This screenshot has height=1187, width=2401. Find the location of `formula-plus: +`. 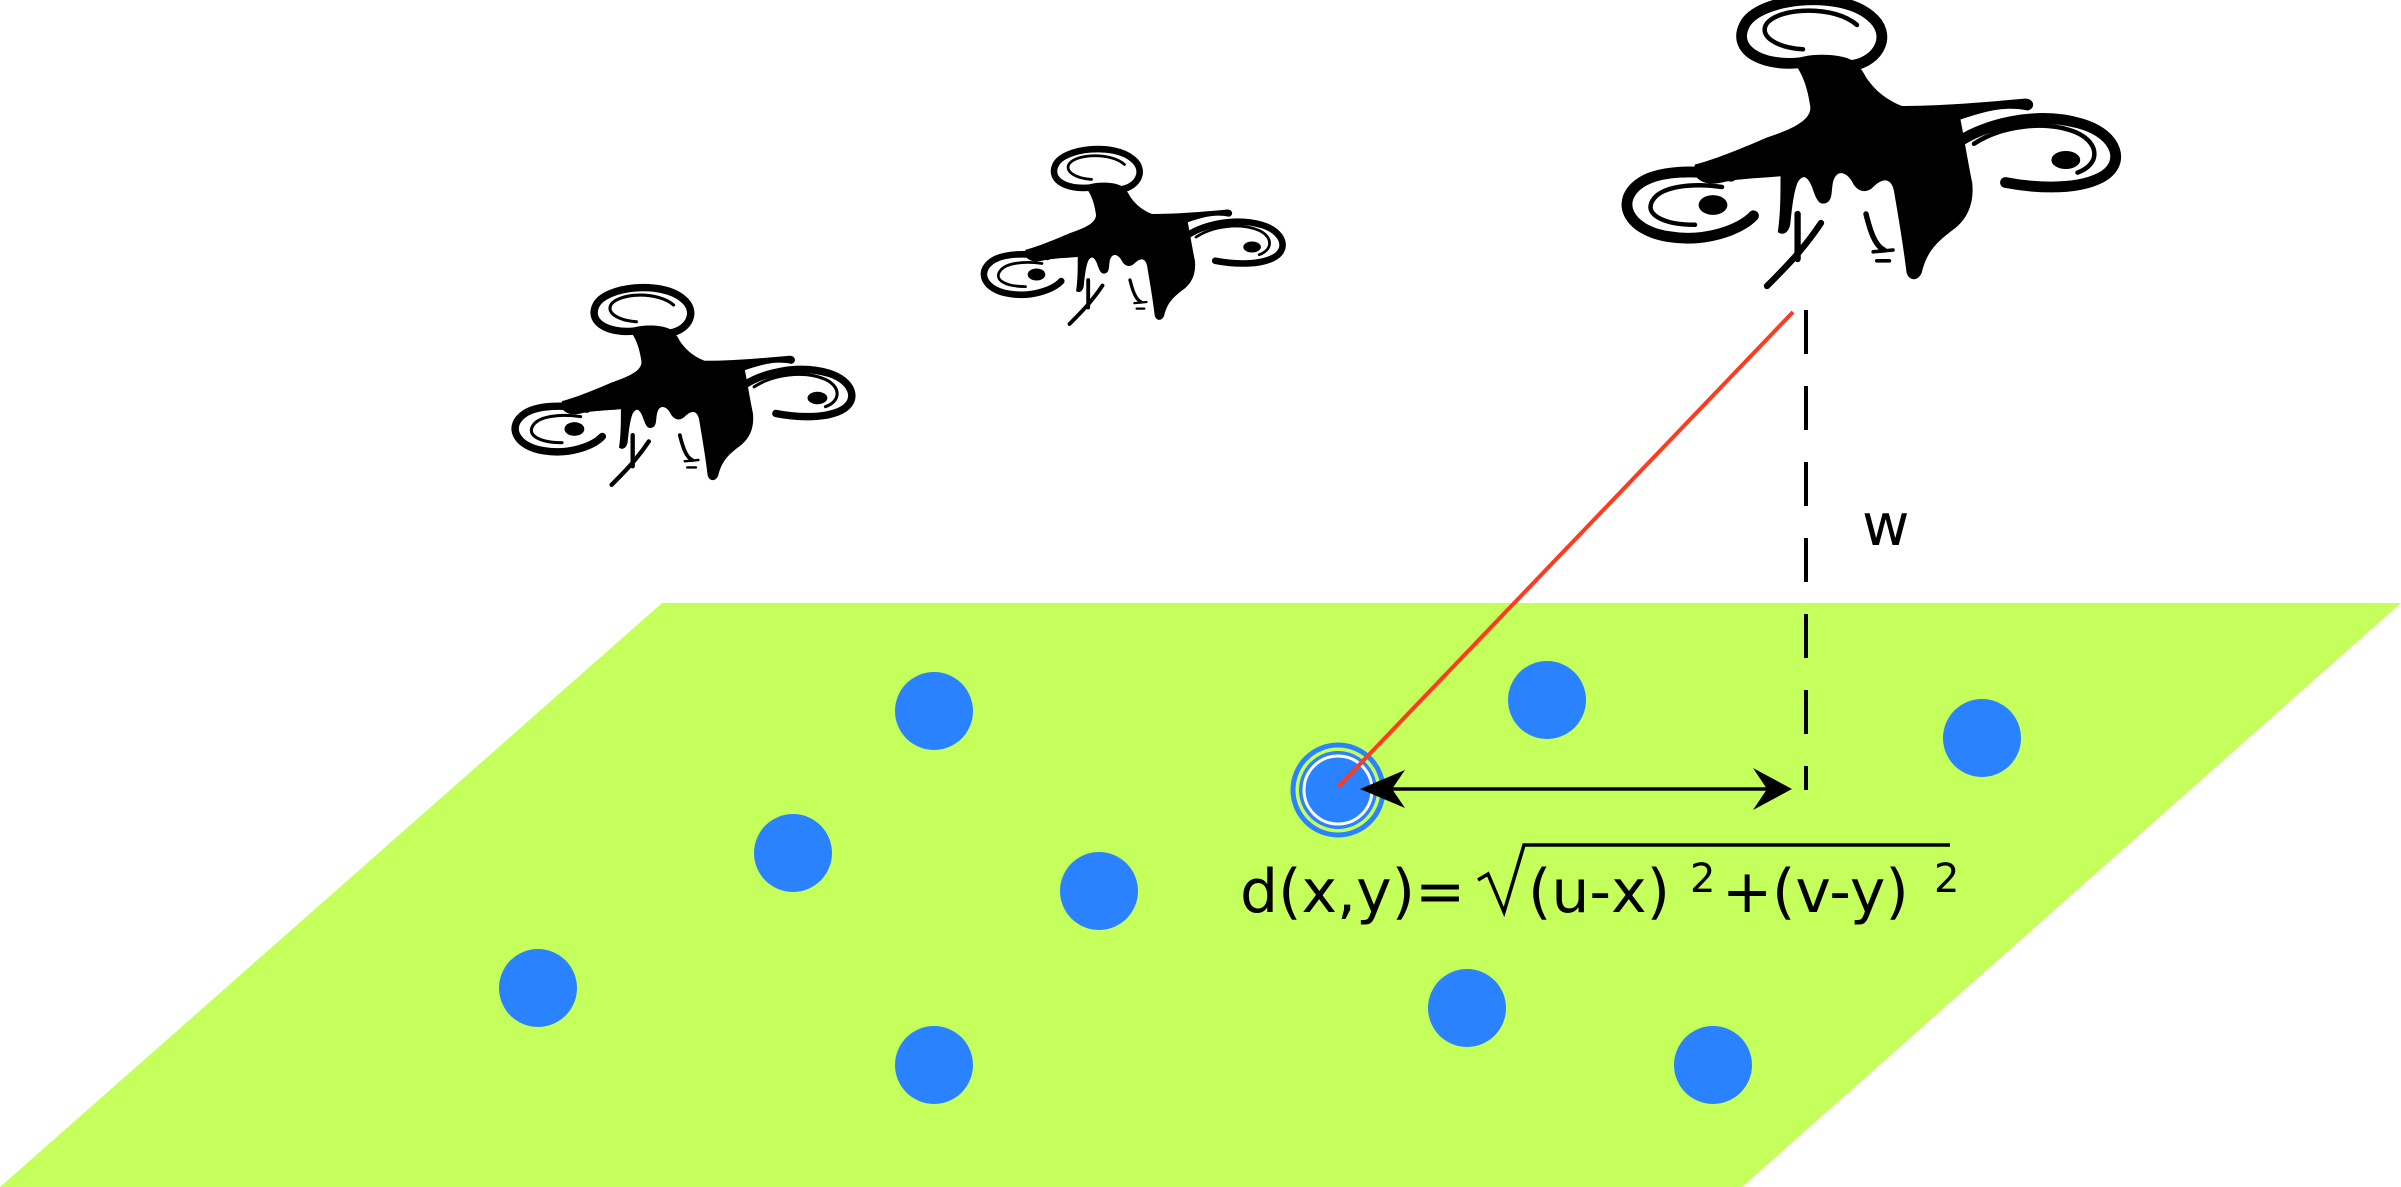

formula-plus: + is located at coordinates (1747, 892).